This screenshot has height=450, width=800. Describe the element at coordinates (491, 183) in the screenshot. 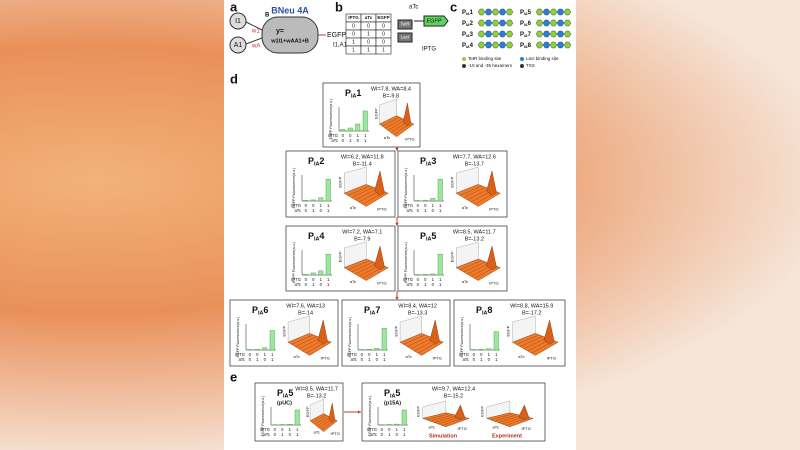

I see `surface-peak` at that location.